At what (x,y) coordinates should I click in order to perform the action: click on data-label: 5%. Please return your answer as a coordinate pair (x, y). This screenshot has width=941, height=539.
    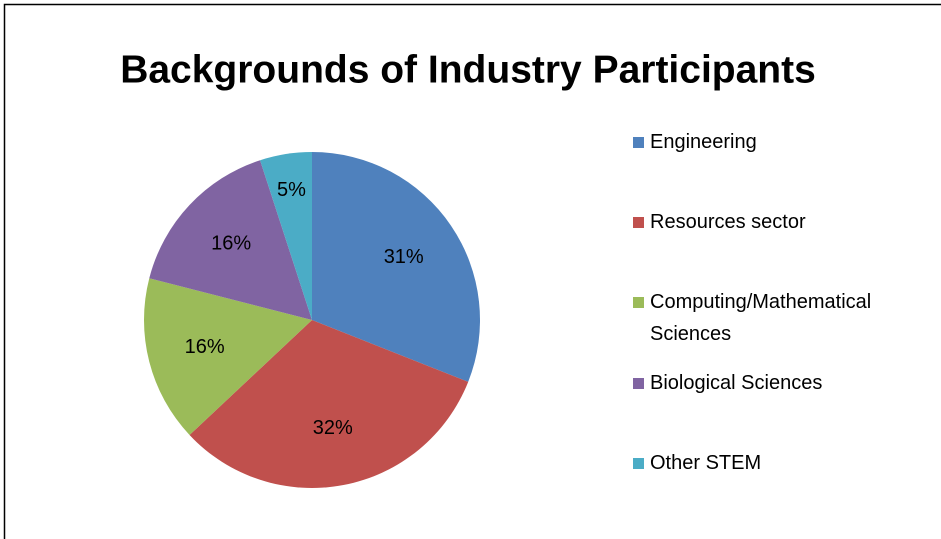
    Looking at the image, I should click on (291, 190).